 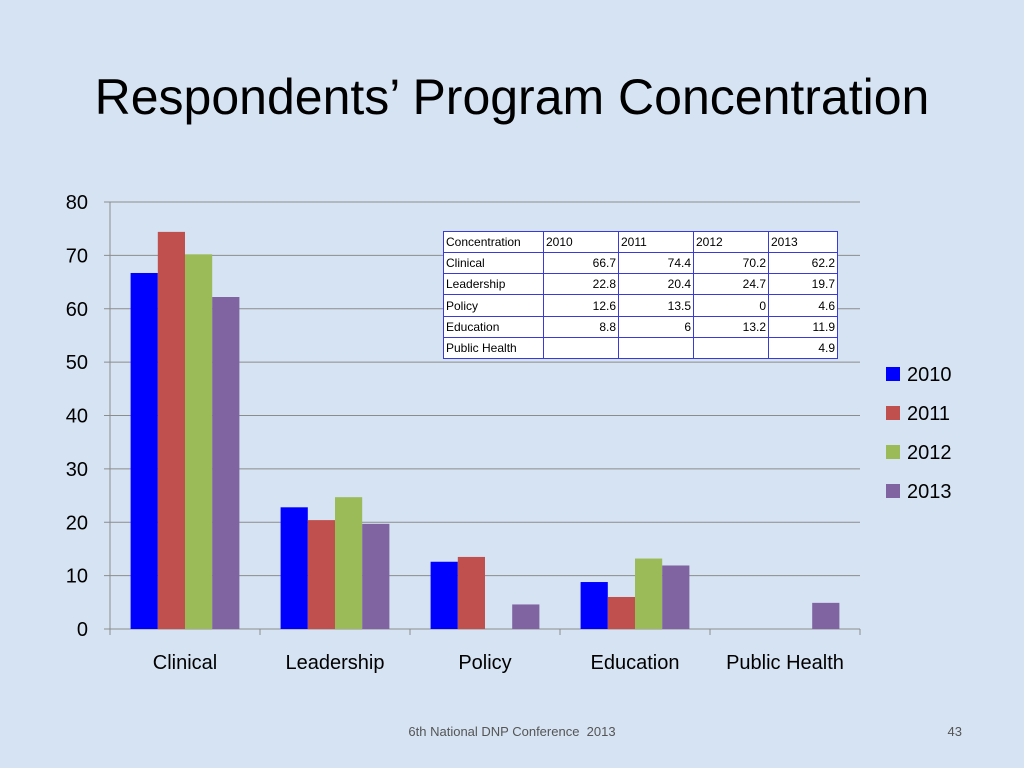 What do you see at coordinates (77, 310) in the screenshot?
I see `y-tick-label: 60` at bounding box center [77, 310].